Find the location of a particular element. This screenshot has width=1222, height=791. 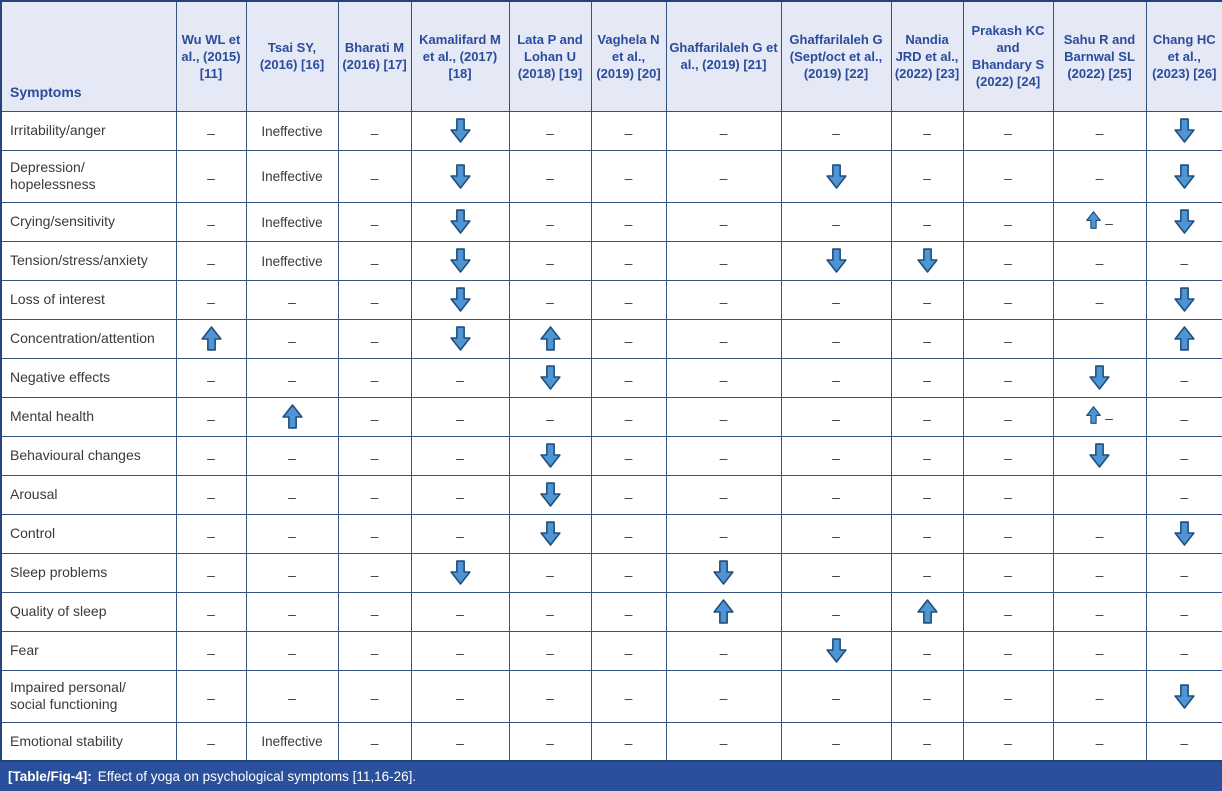

table-row: Mental health – – – – – – – – – – – is located at coordinates (611, 416).